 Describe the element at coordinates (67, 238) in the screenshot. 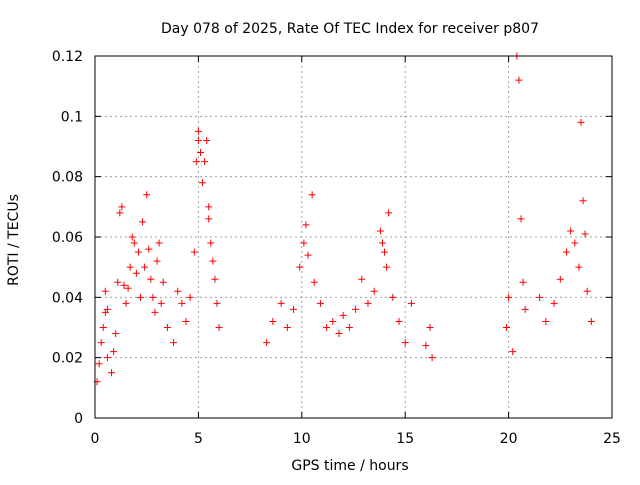

I see `y-tick-label: 0.06` at that location.